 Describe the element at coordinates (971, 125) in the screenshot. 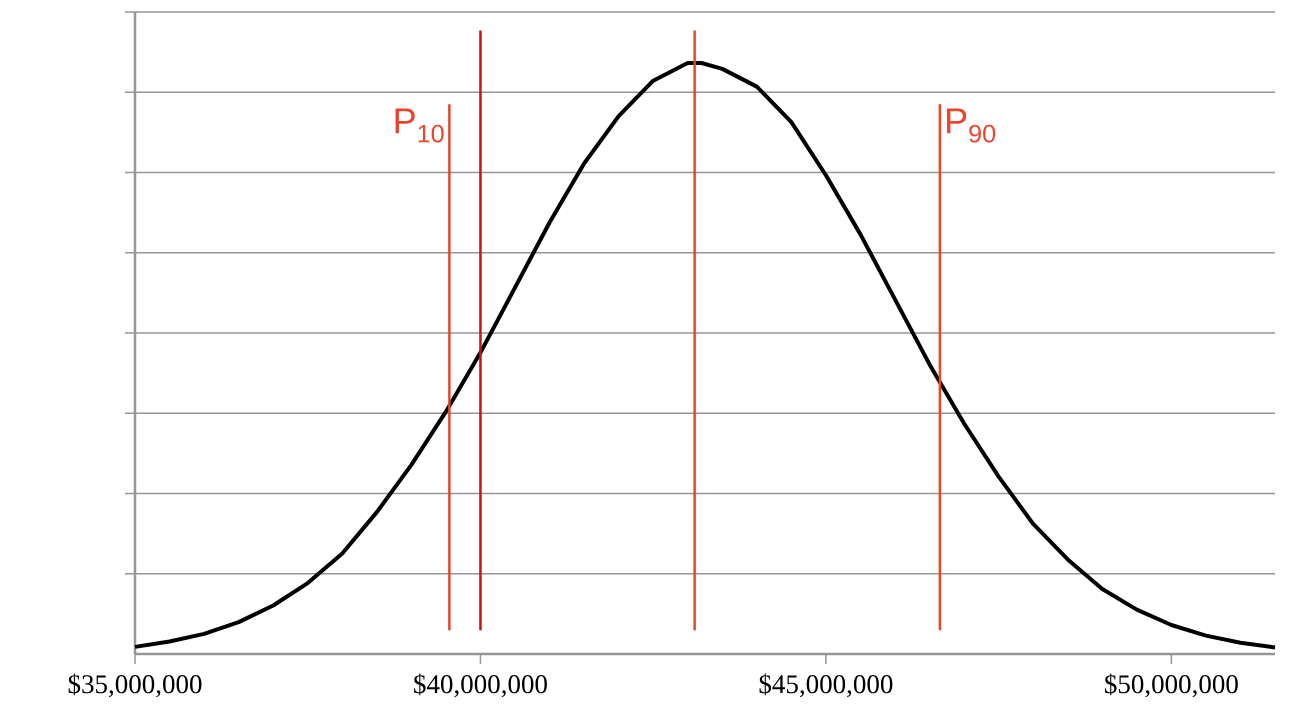

I see `ref-line-label: P$_{90}$` at that location.